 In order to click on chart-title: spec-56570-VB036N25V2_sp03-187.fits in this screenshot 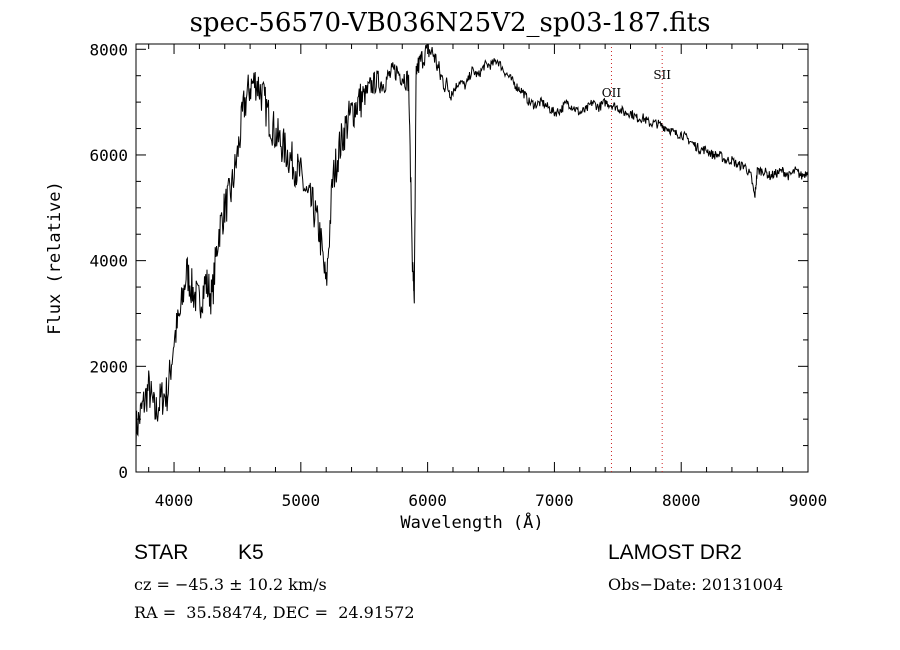, I will do `click(450, 23)`.